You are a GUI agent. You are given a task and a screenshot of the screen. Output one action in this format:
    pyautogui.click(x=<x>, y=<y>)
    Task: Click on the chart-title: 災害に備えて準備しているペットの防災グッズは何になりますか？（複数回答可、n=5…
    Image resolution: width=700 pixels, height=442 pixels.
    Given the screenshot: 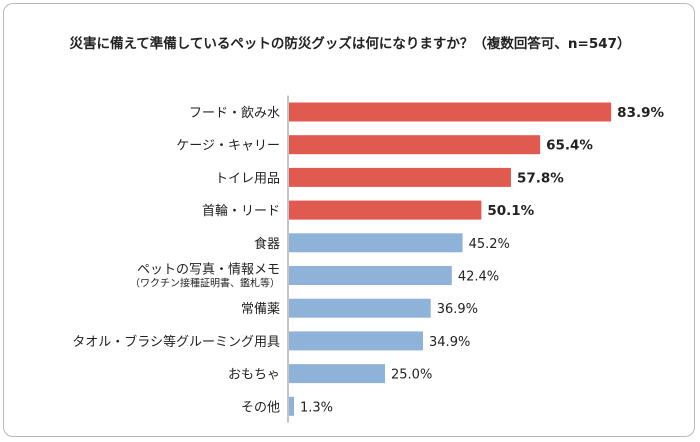 What is the action you would take?
    pyautogui.click(x=350, y=44)
    